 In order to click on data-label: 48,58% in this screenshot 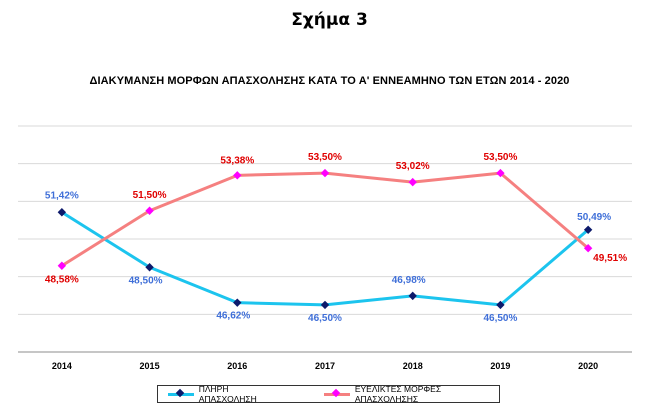, I will do `click(62, 280)`.